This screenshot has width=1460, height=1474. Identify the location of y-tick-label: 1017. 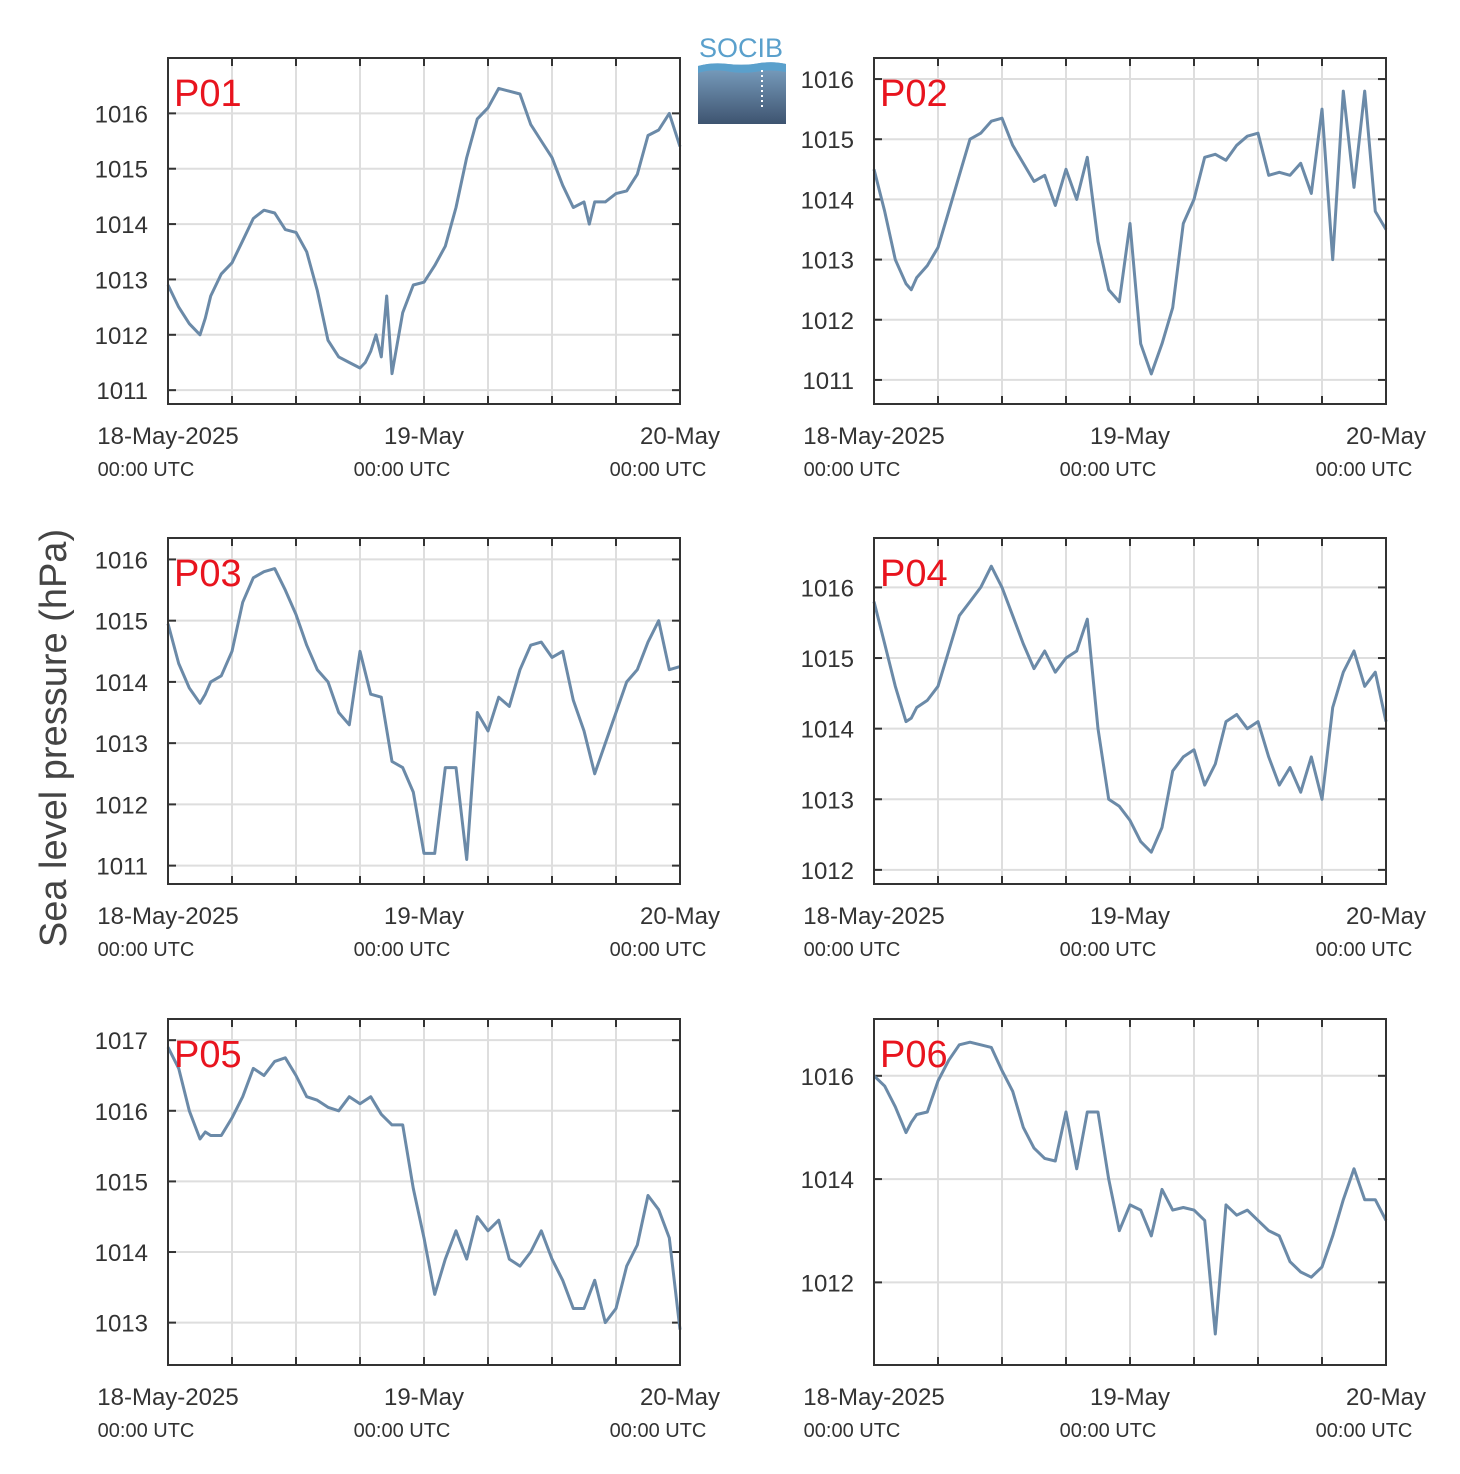
(121, 1041).